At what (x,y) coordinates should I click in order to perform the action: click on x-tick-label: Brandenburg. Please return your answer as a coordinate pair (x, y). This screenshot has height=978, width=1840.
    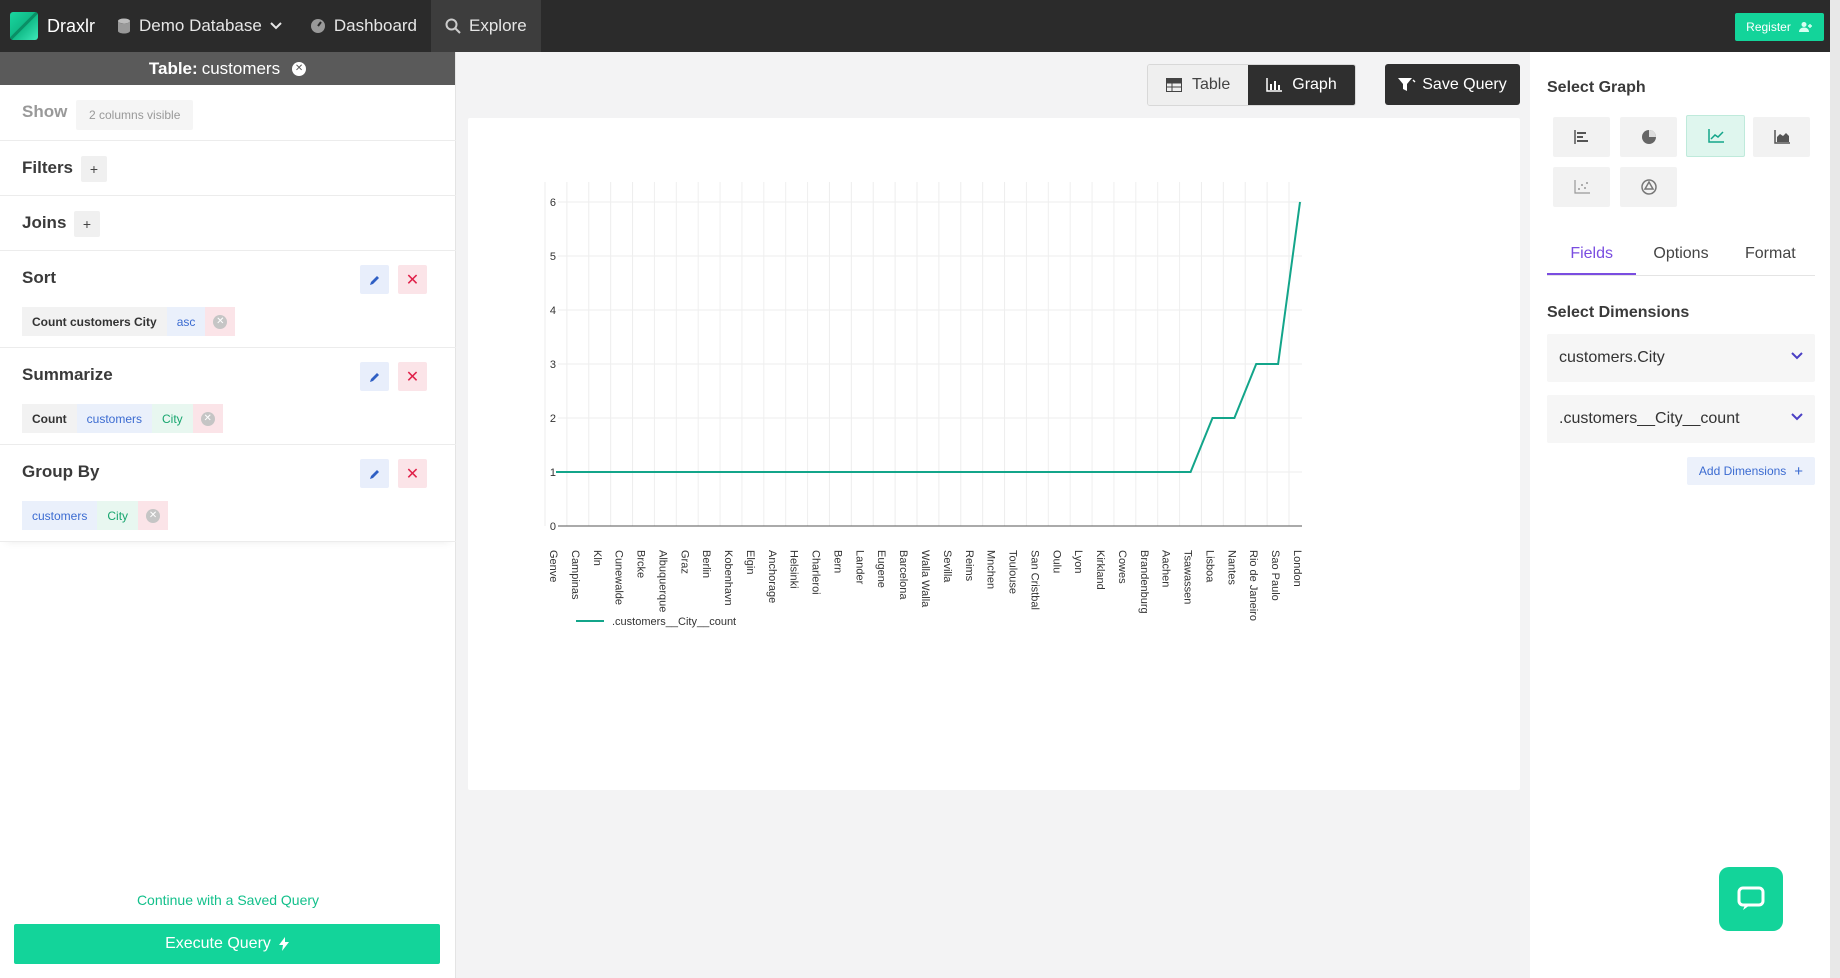
    Looking at the image, I should click on (1144, 582).